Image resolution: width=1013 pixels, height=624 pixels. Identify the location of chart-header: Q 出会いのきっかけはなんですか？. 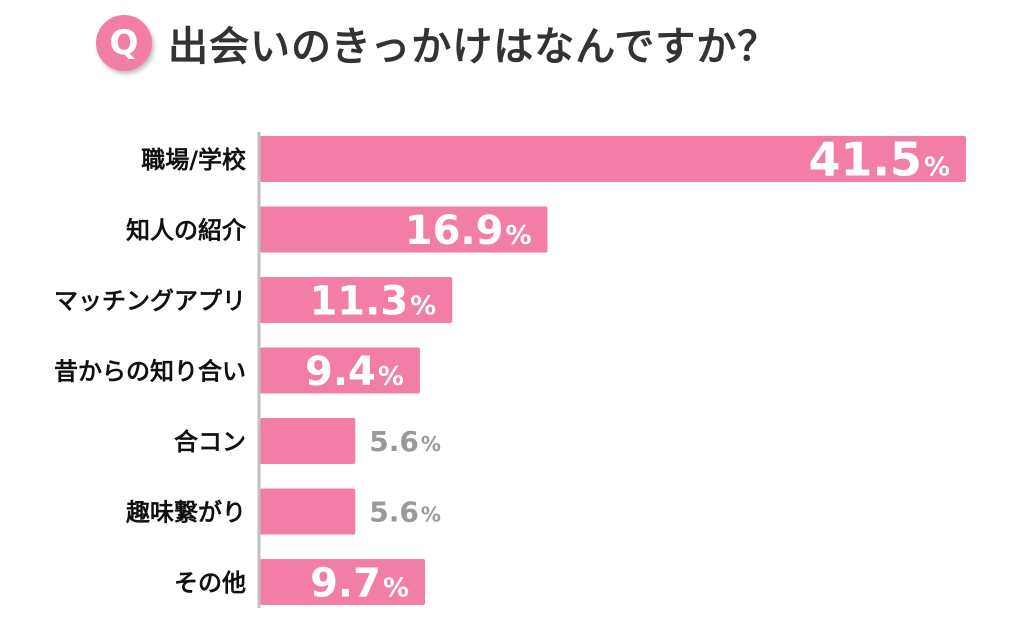
(437, 43).